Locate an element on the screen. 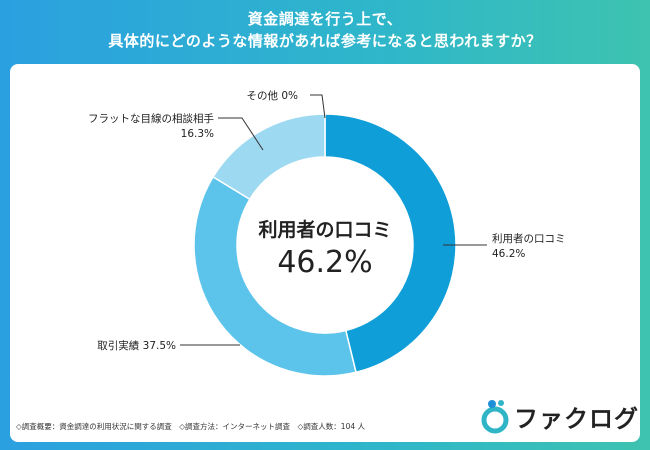 This screenshot has width=650, height=450. page-title: 資金調達を行う上で、 具体的にどのような情報があれば参考になると思われますか？ is located at coordinates (325, 30).